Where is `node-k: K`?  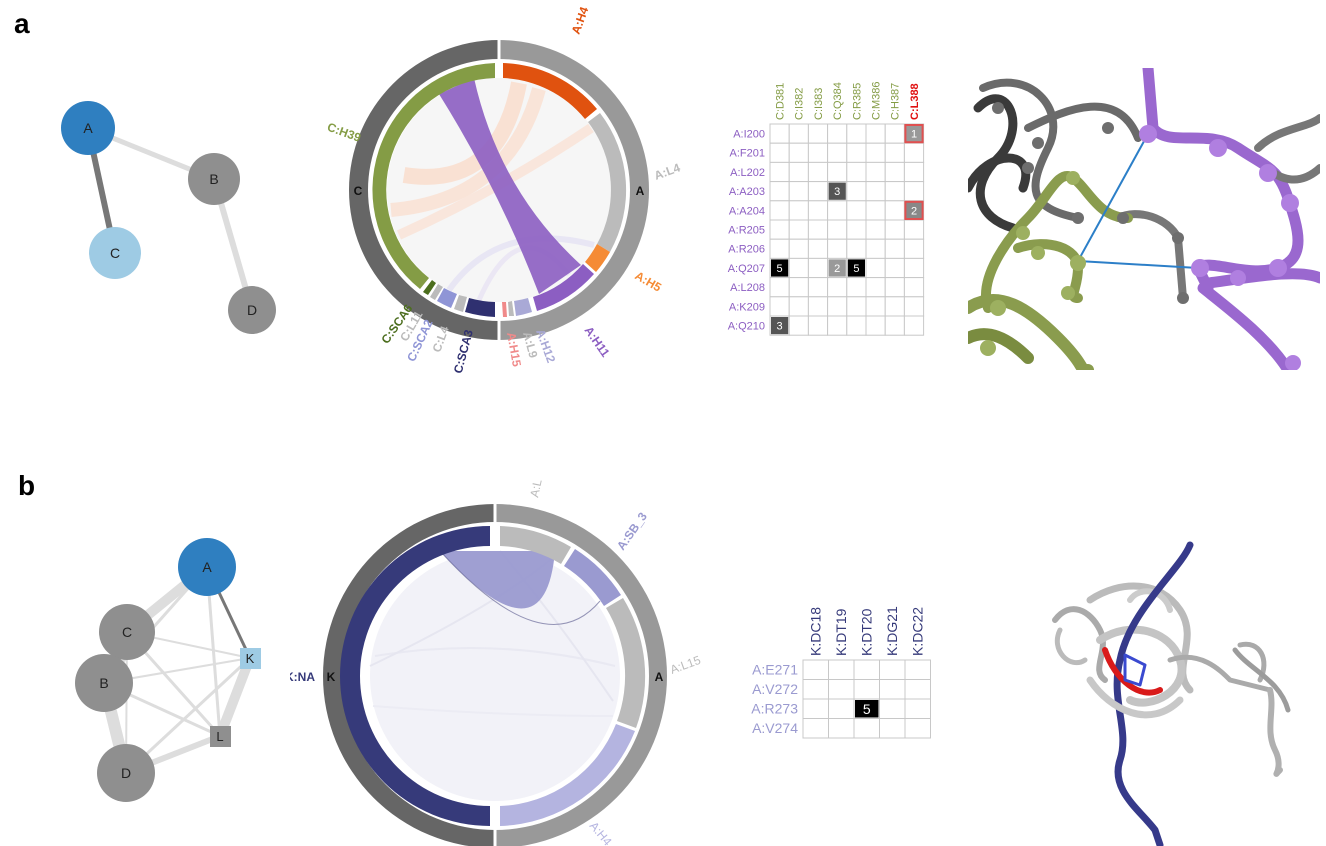 node-k: K is located at coordinates (250, 658).